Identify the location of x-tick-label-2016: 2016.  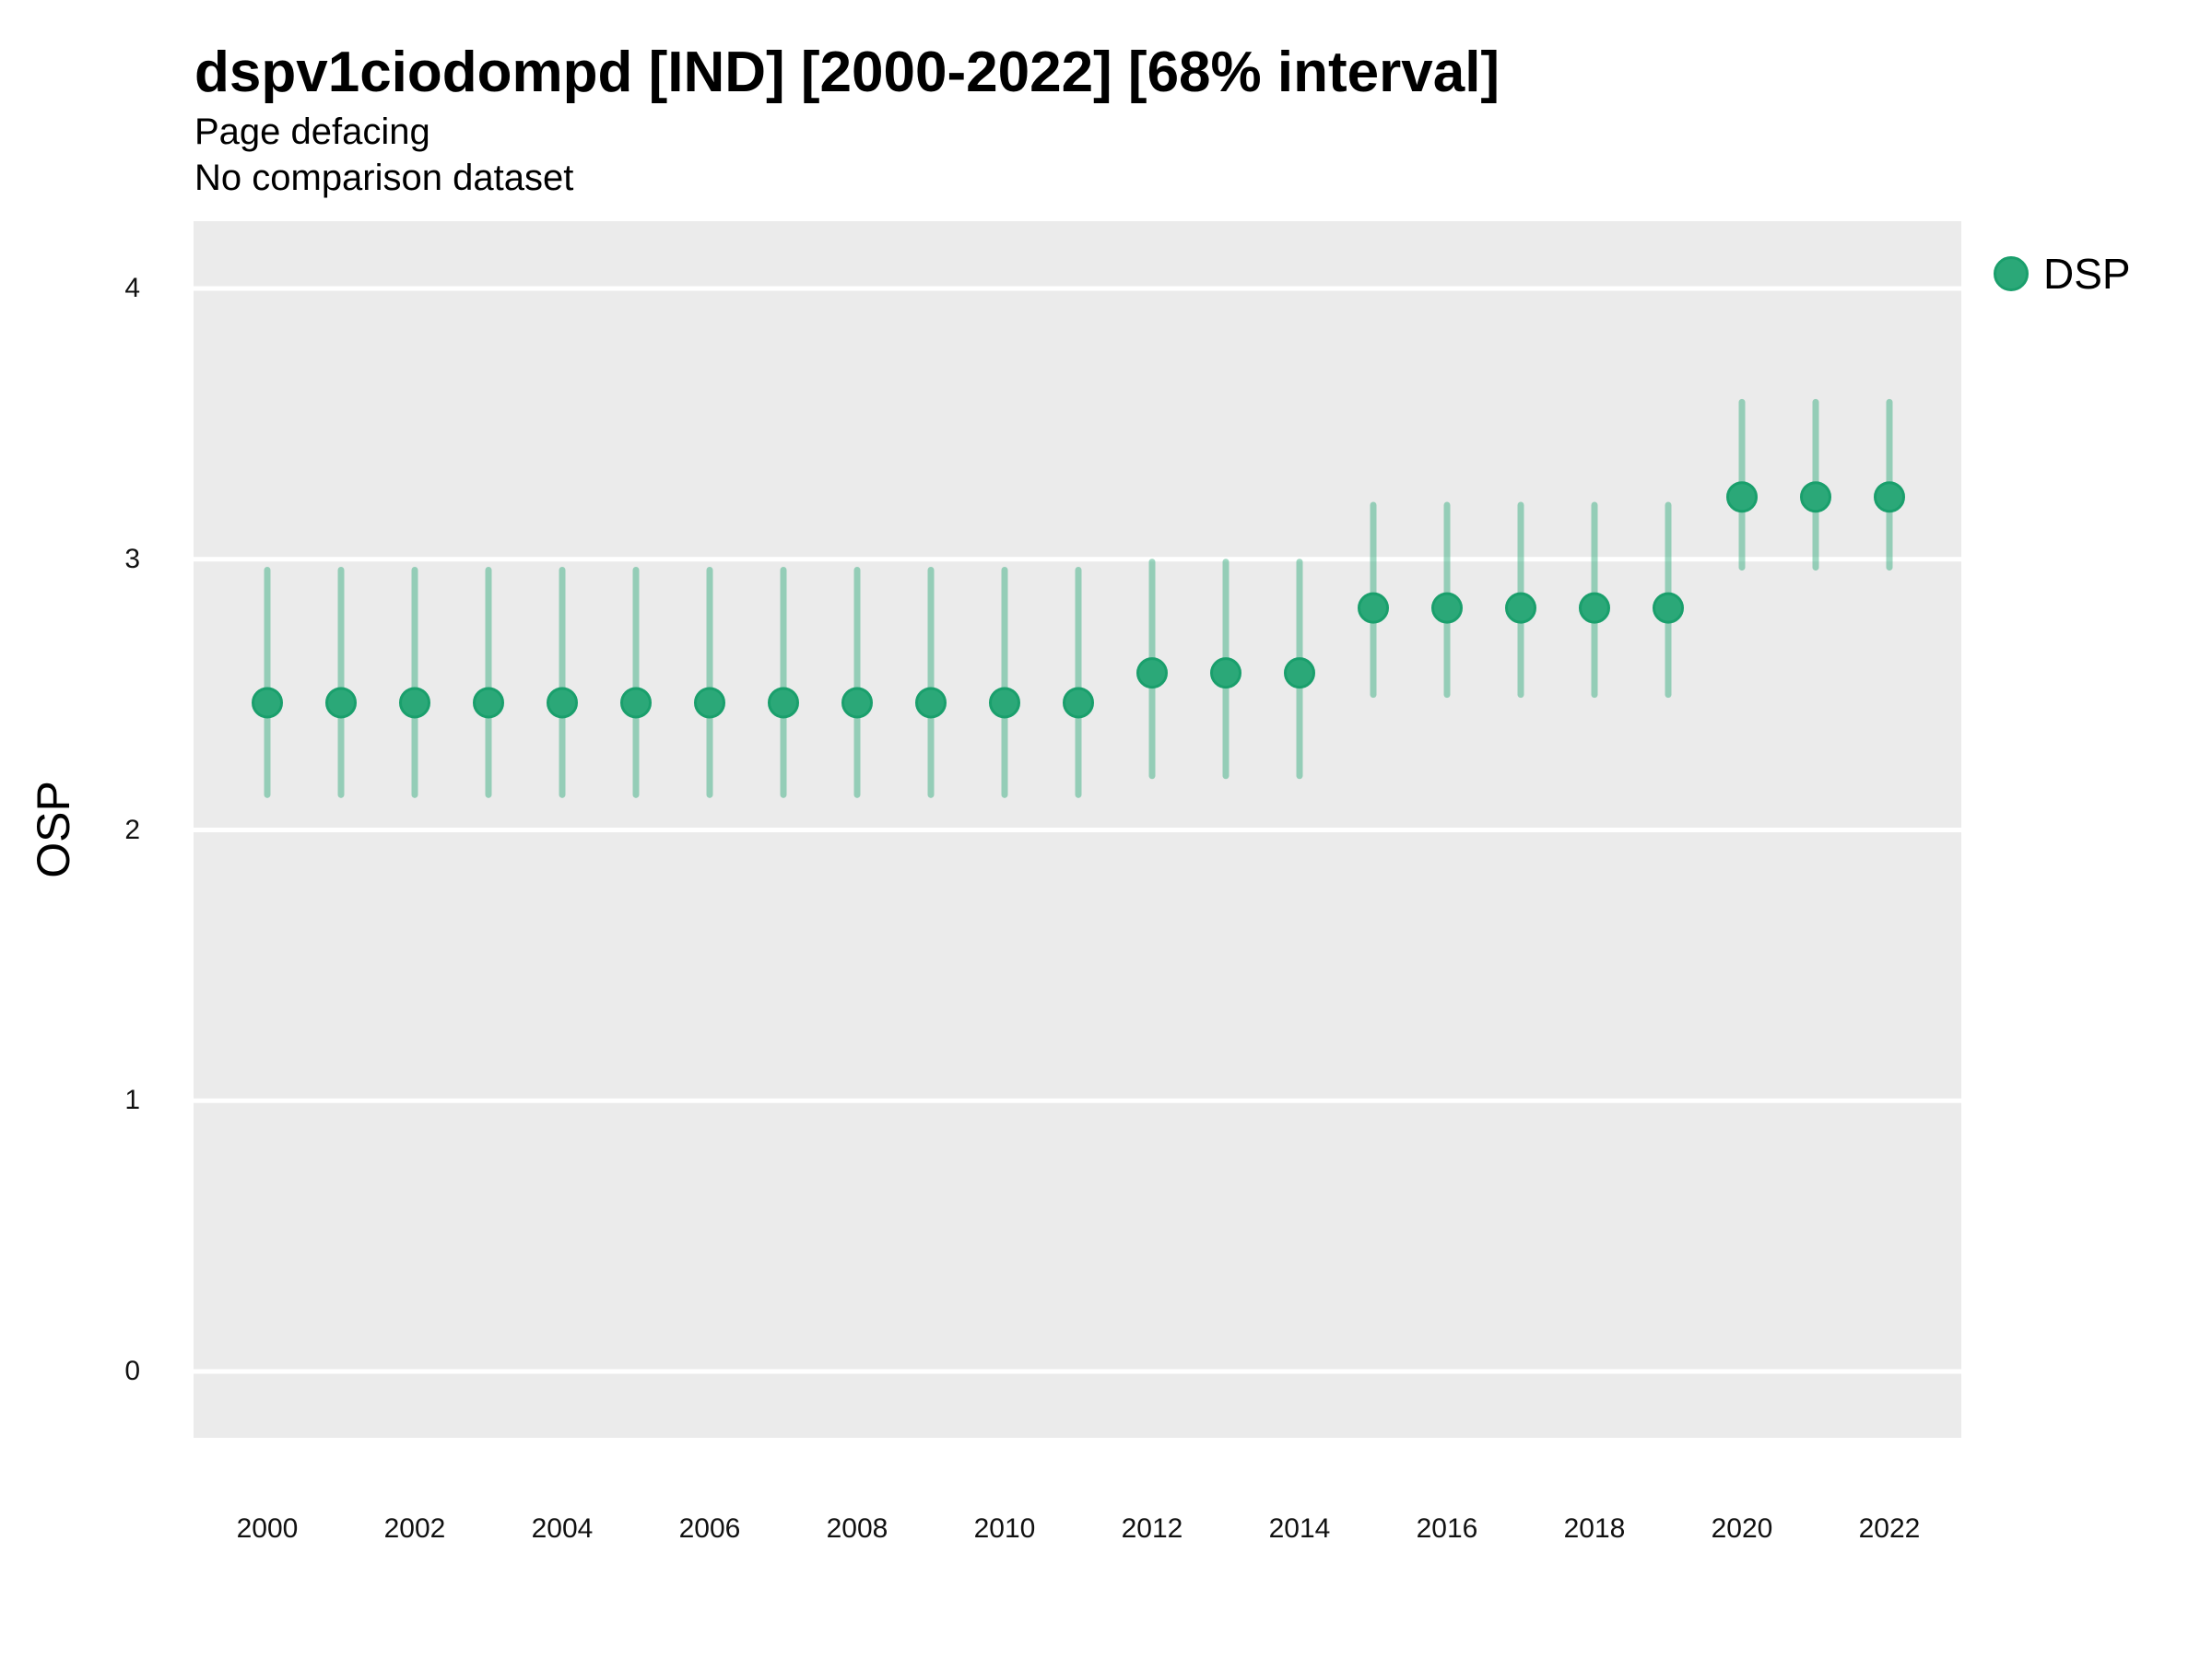
(1447, 1528).